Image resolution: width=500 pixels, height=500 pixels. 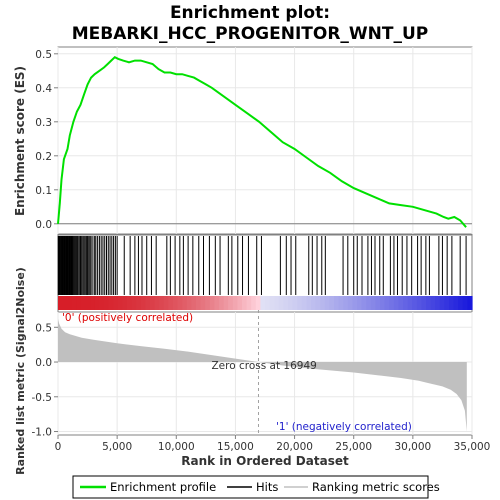 What do you see at coordinates (267, 487) in the screenshot?
I see `legend-hits-label: Hits` at bounding box center [267, 487].